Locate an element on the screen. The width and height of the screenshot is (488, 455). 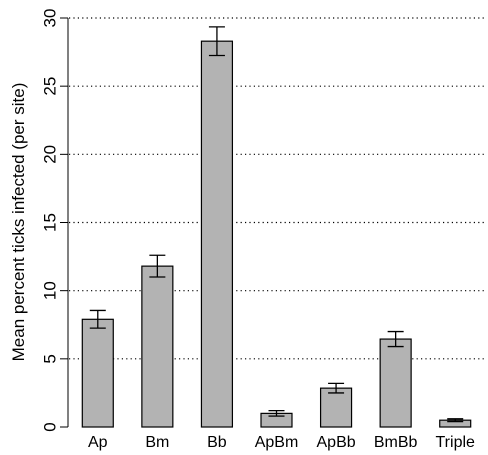
y-axis-ticks: 0 5 10 15 20 25 30 is located at coordinates (54, 220).